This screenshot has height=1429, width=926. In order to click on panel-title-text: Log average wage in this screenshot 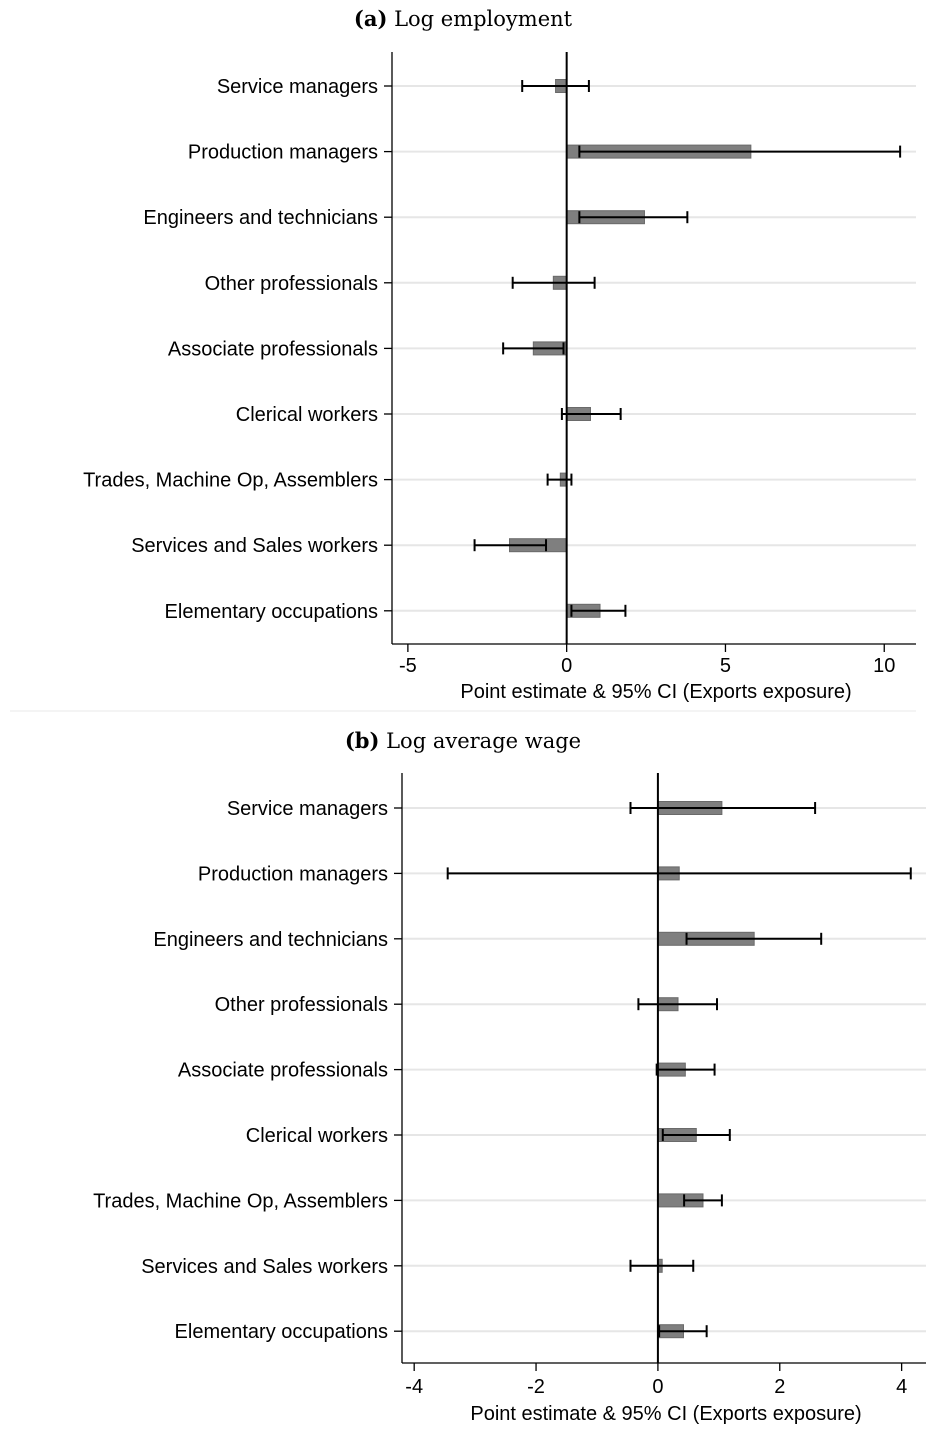, I will do `click(480, 741)`.